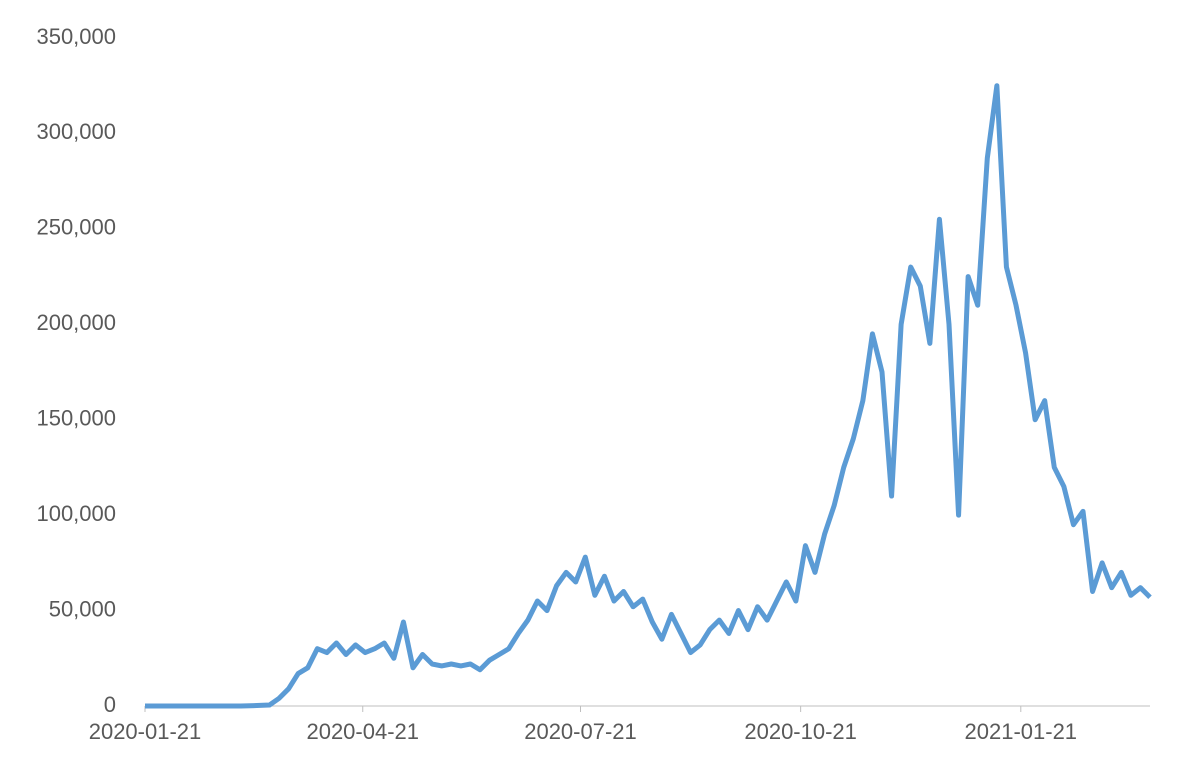 This screenshot has height=757, width=1191. I want to click on x-tick-label: 2020-07-21, so click(580, 731).